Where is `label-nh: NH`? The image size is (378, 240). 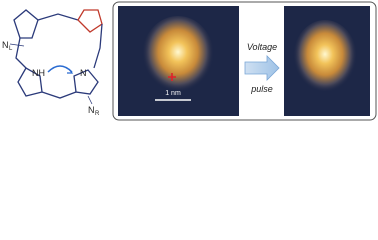 label-nh: NH is located at coordinates (38, 73).